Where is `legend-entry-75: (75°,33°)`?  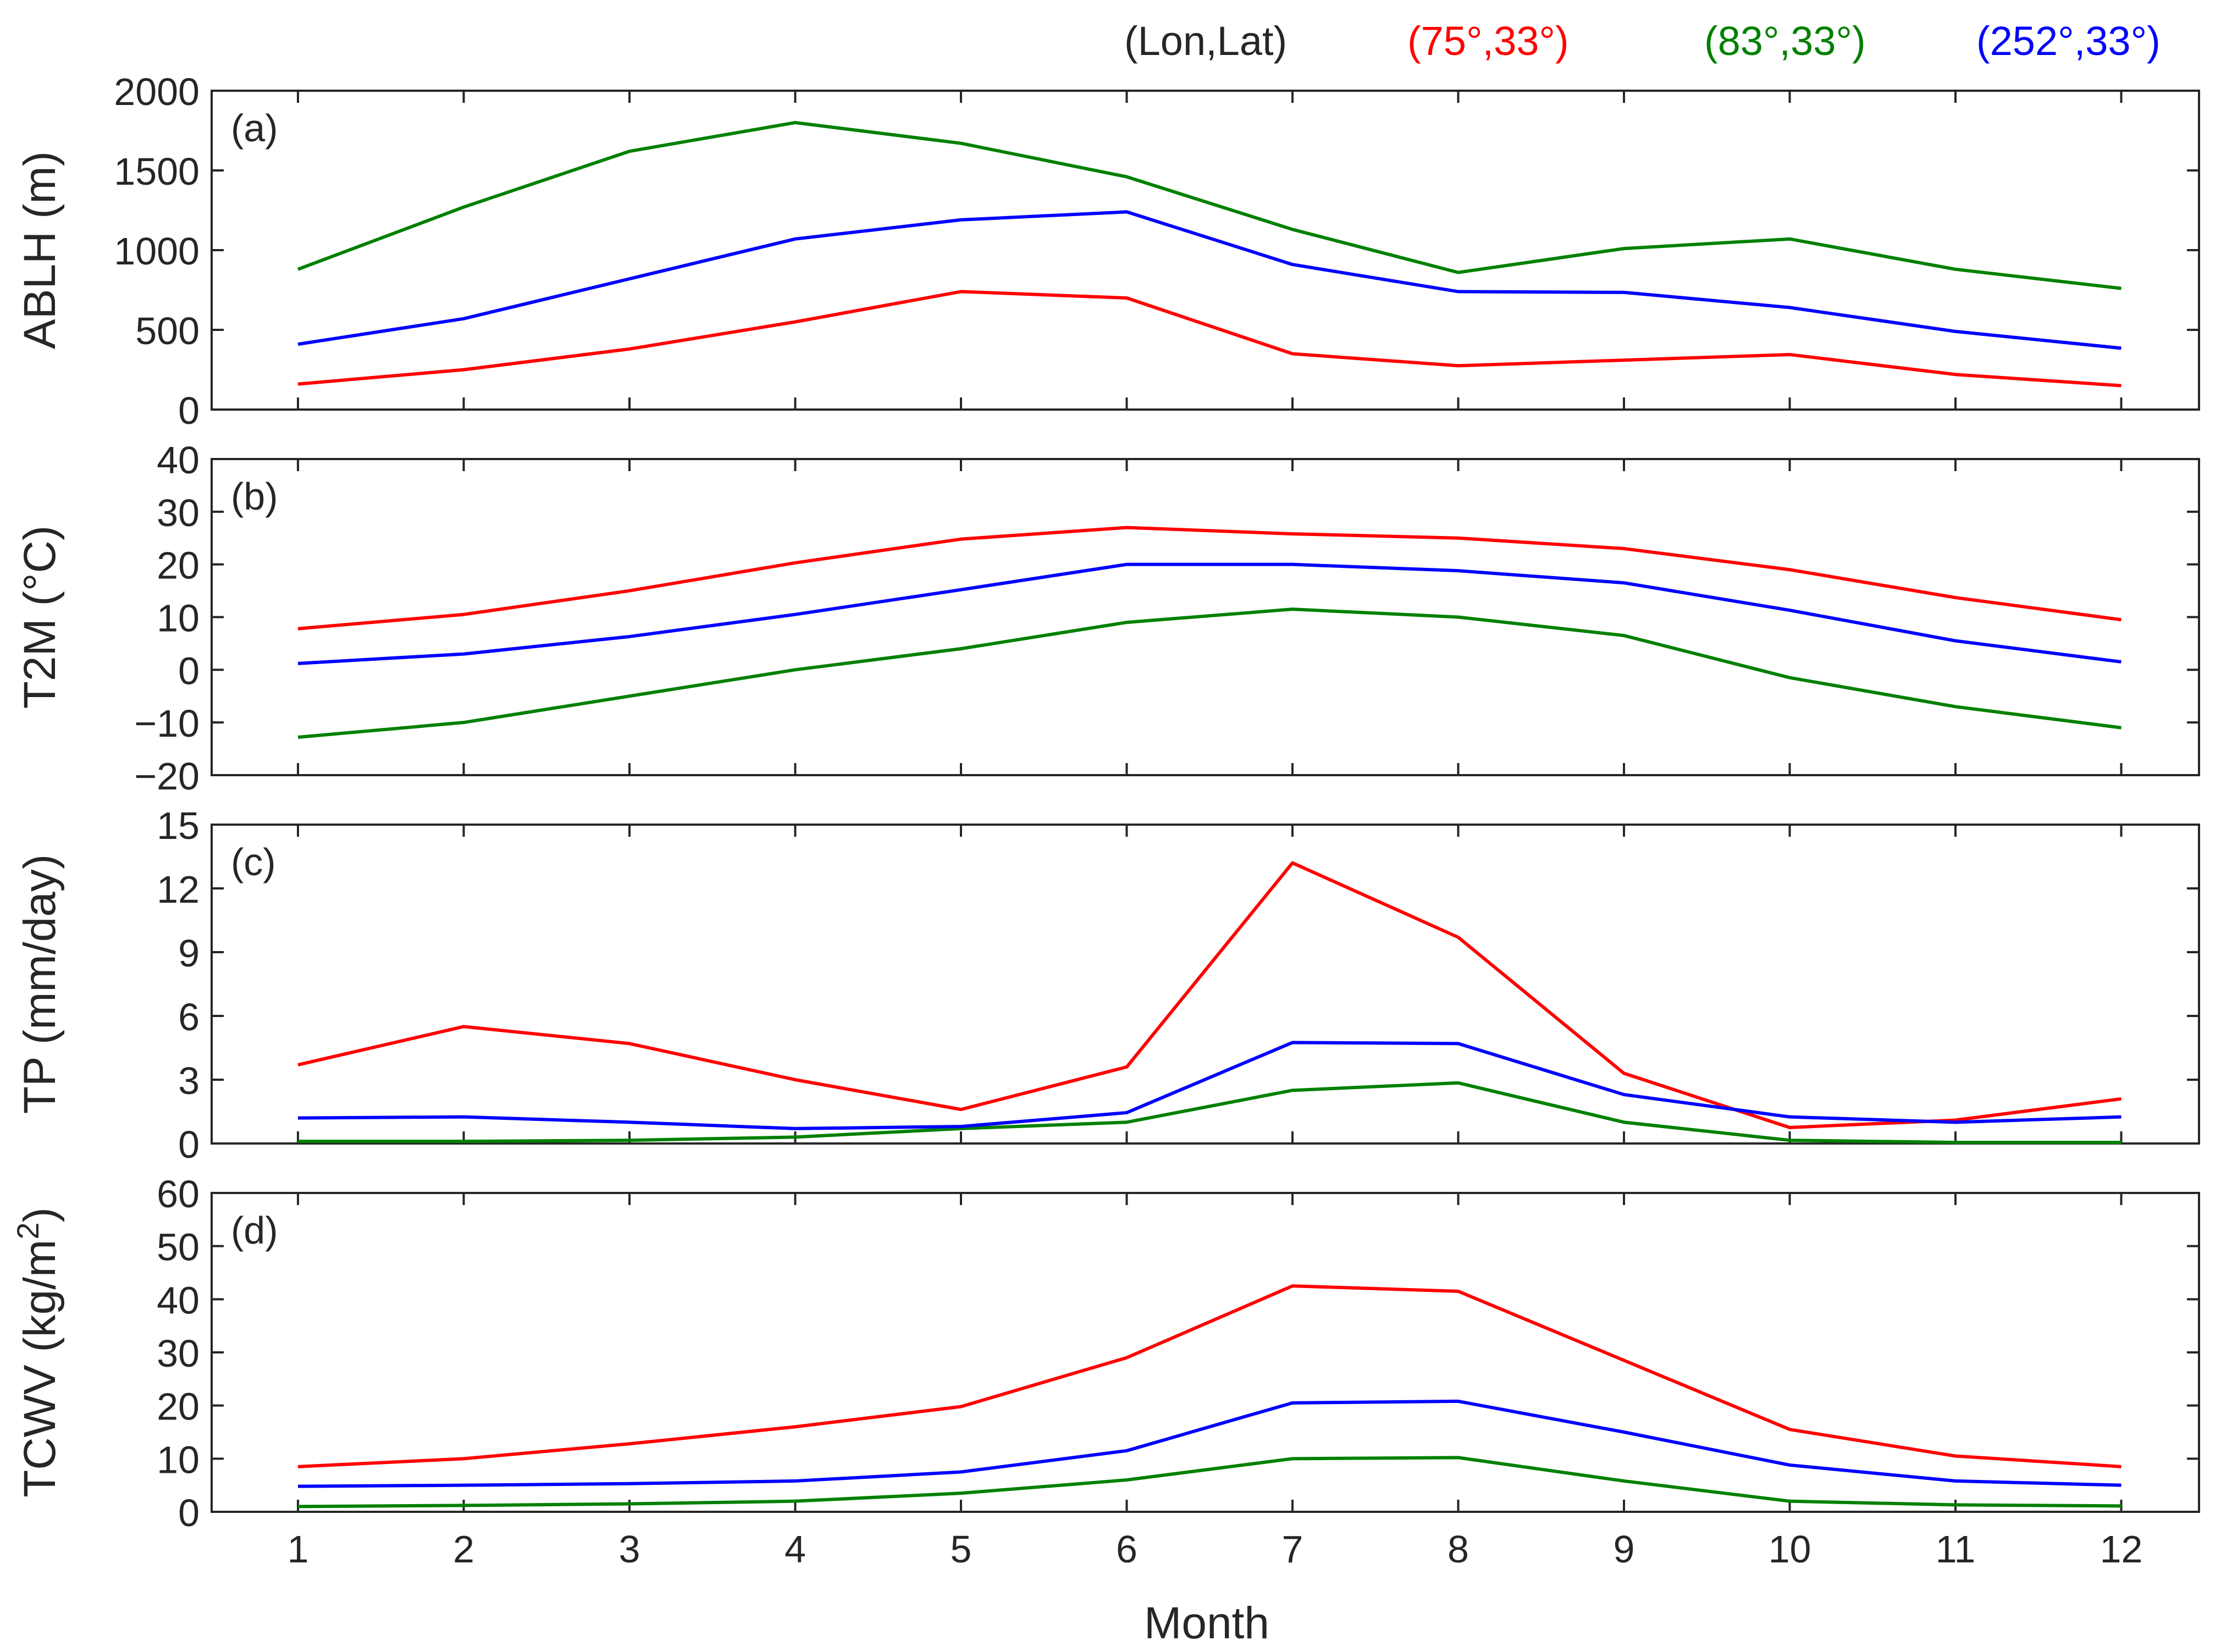
legend-entry-75: (75°,33°) is located at coordinates (1488, 41).